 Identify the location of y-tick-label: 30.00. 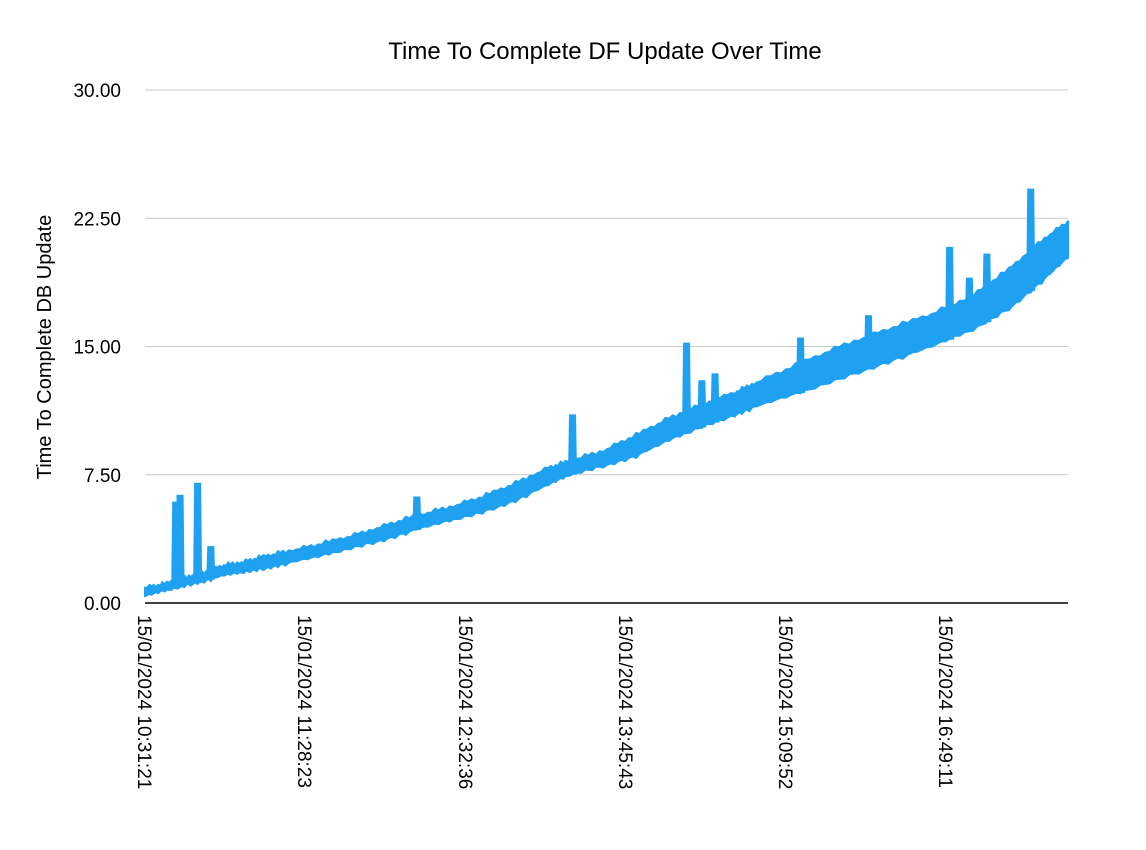
(97, 91).